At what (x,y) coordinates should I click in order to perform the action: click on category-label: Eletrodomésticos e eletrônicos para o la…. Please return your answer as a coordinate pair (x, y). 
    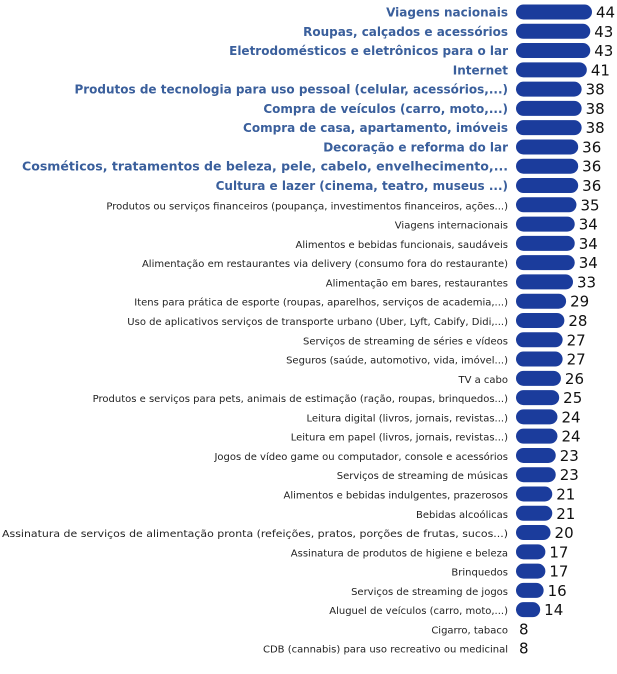
    Looking at the image, I should click on (368, 51).